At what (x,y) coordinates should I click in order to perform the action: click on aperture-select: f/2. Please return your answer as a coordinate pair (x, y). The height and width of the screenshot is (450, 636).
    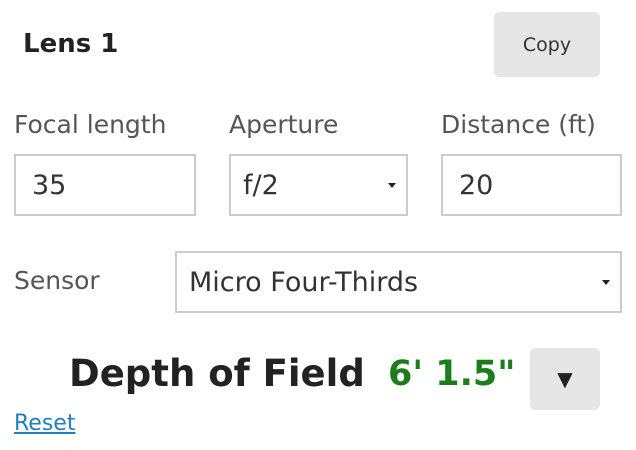
    Looking at the image, I should click on (318, 185).